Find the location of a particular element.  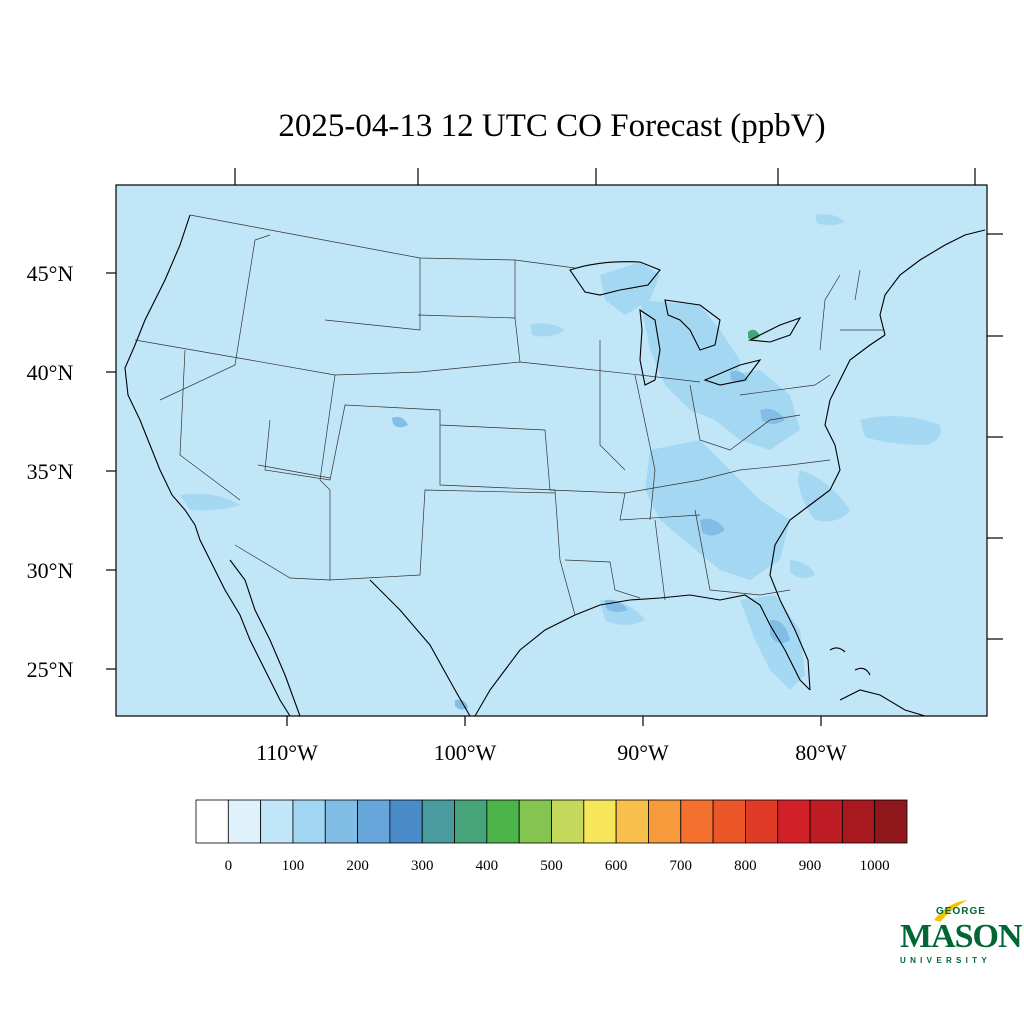

latitude-labels: 45°N 40°N 35°N 30°N 25°N is located at coordinates (50, 471).